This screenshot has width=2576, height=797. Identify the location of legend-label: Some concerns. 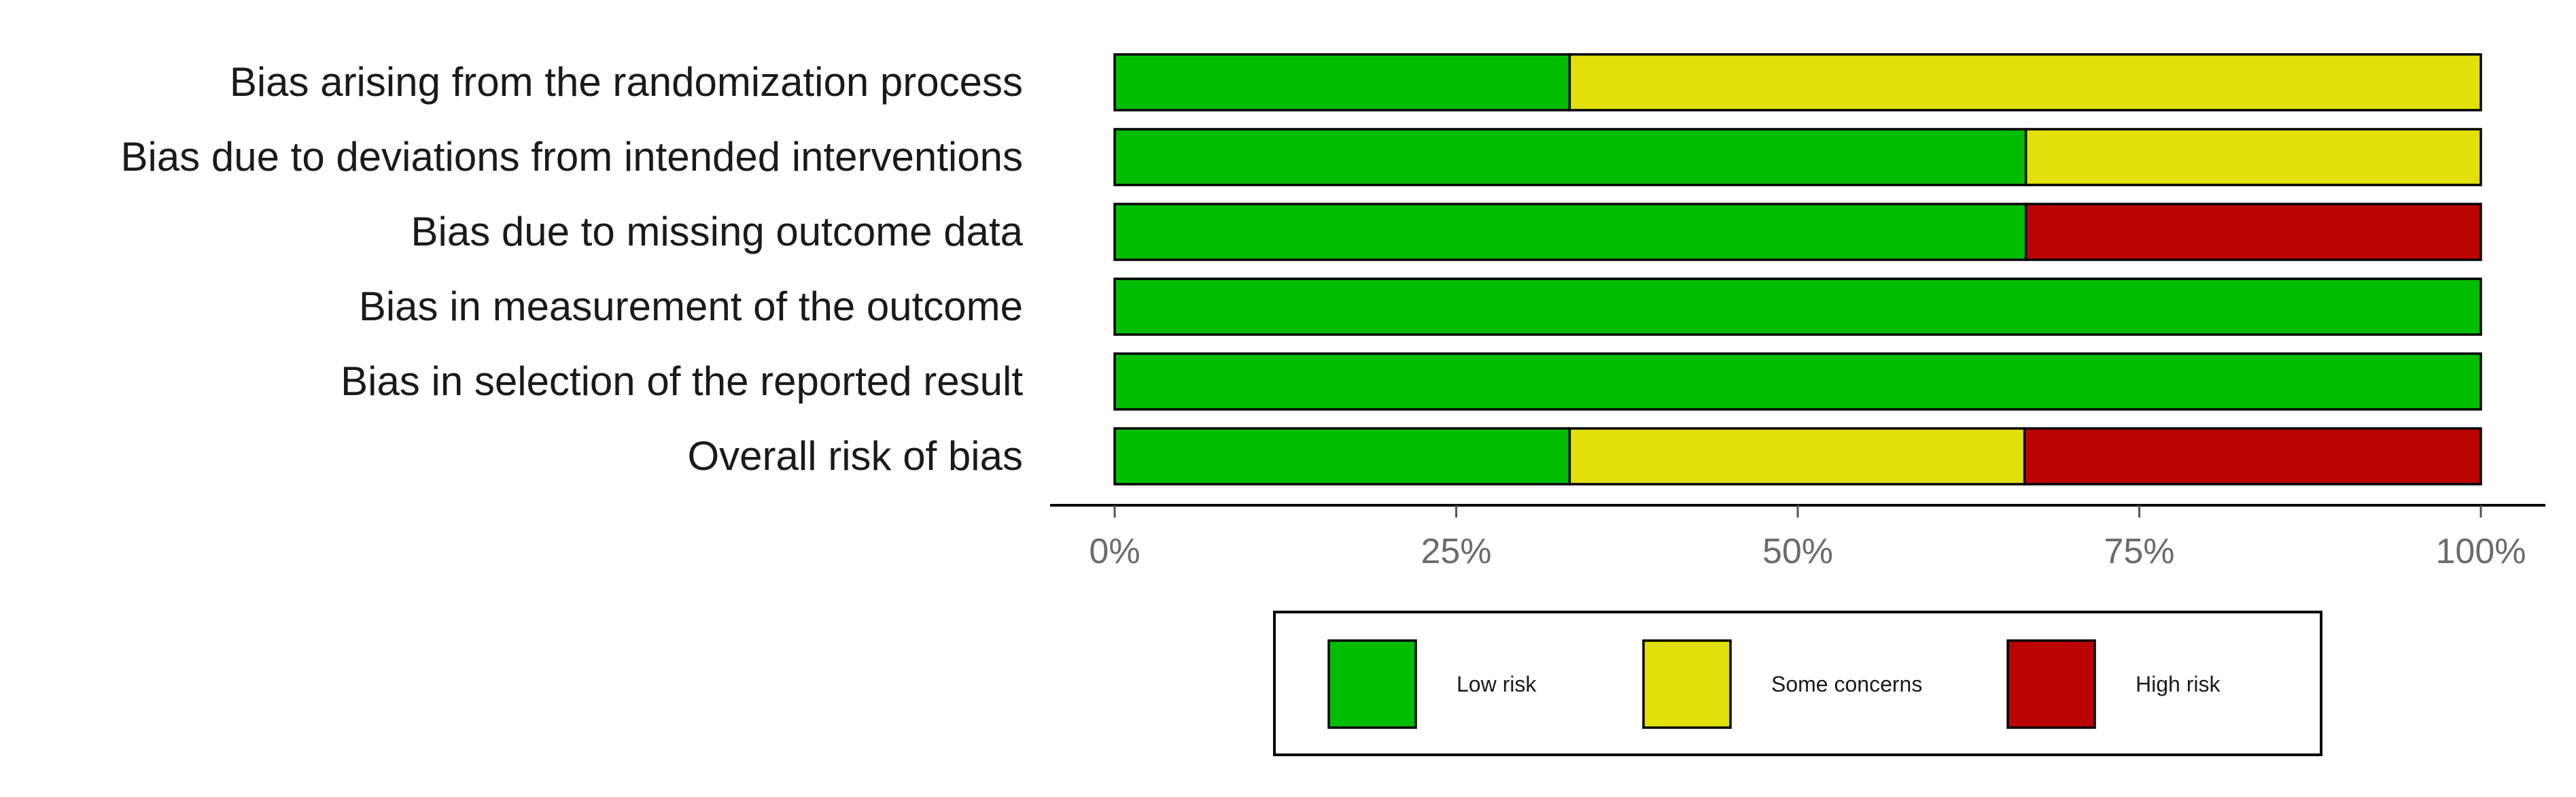
(1846, 684).